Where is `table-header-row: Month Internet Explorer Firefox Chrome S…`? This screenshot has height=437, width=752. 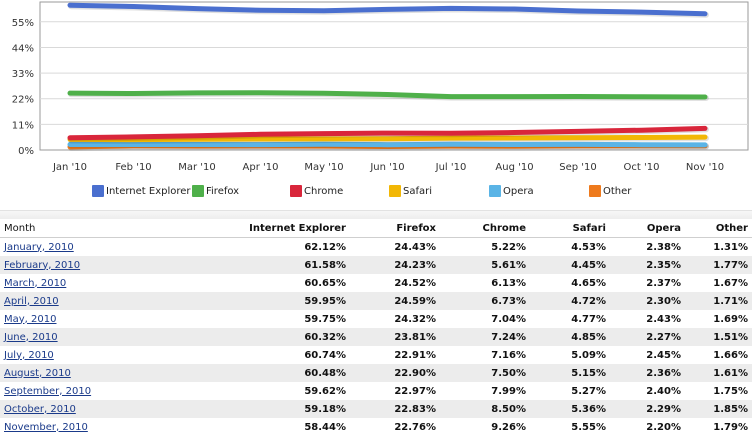 table-header-row: Month Internet Explorer Firefox Chrome S… is located at coordinates (376, 228).